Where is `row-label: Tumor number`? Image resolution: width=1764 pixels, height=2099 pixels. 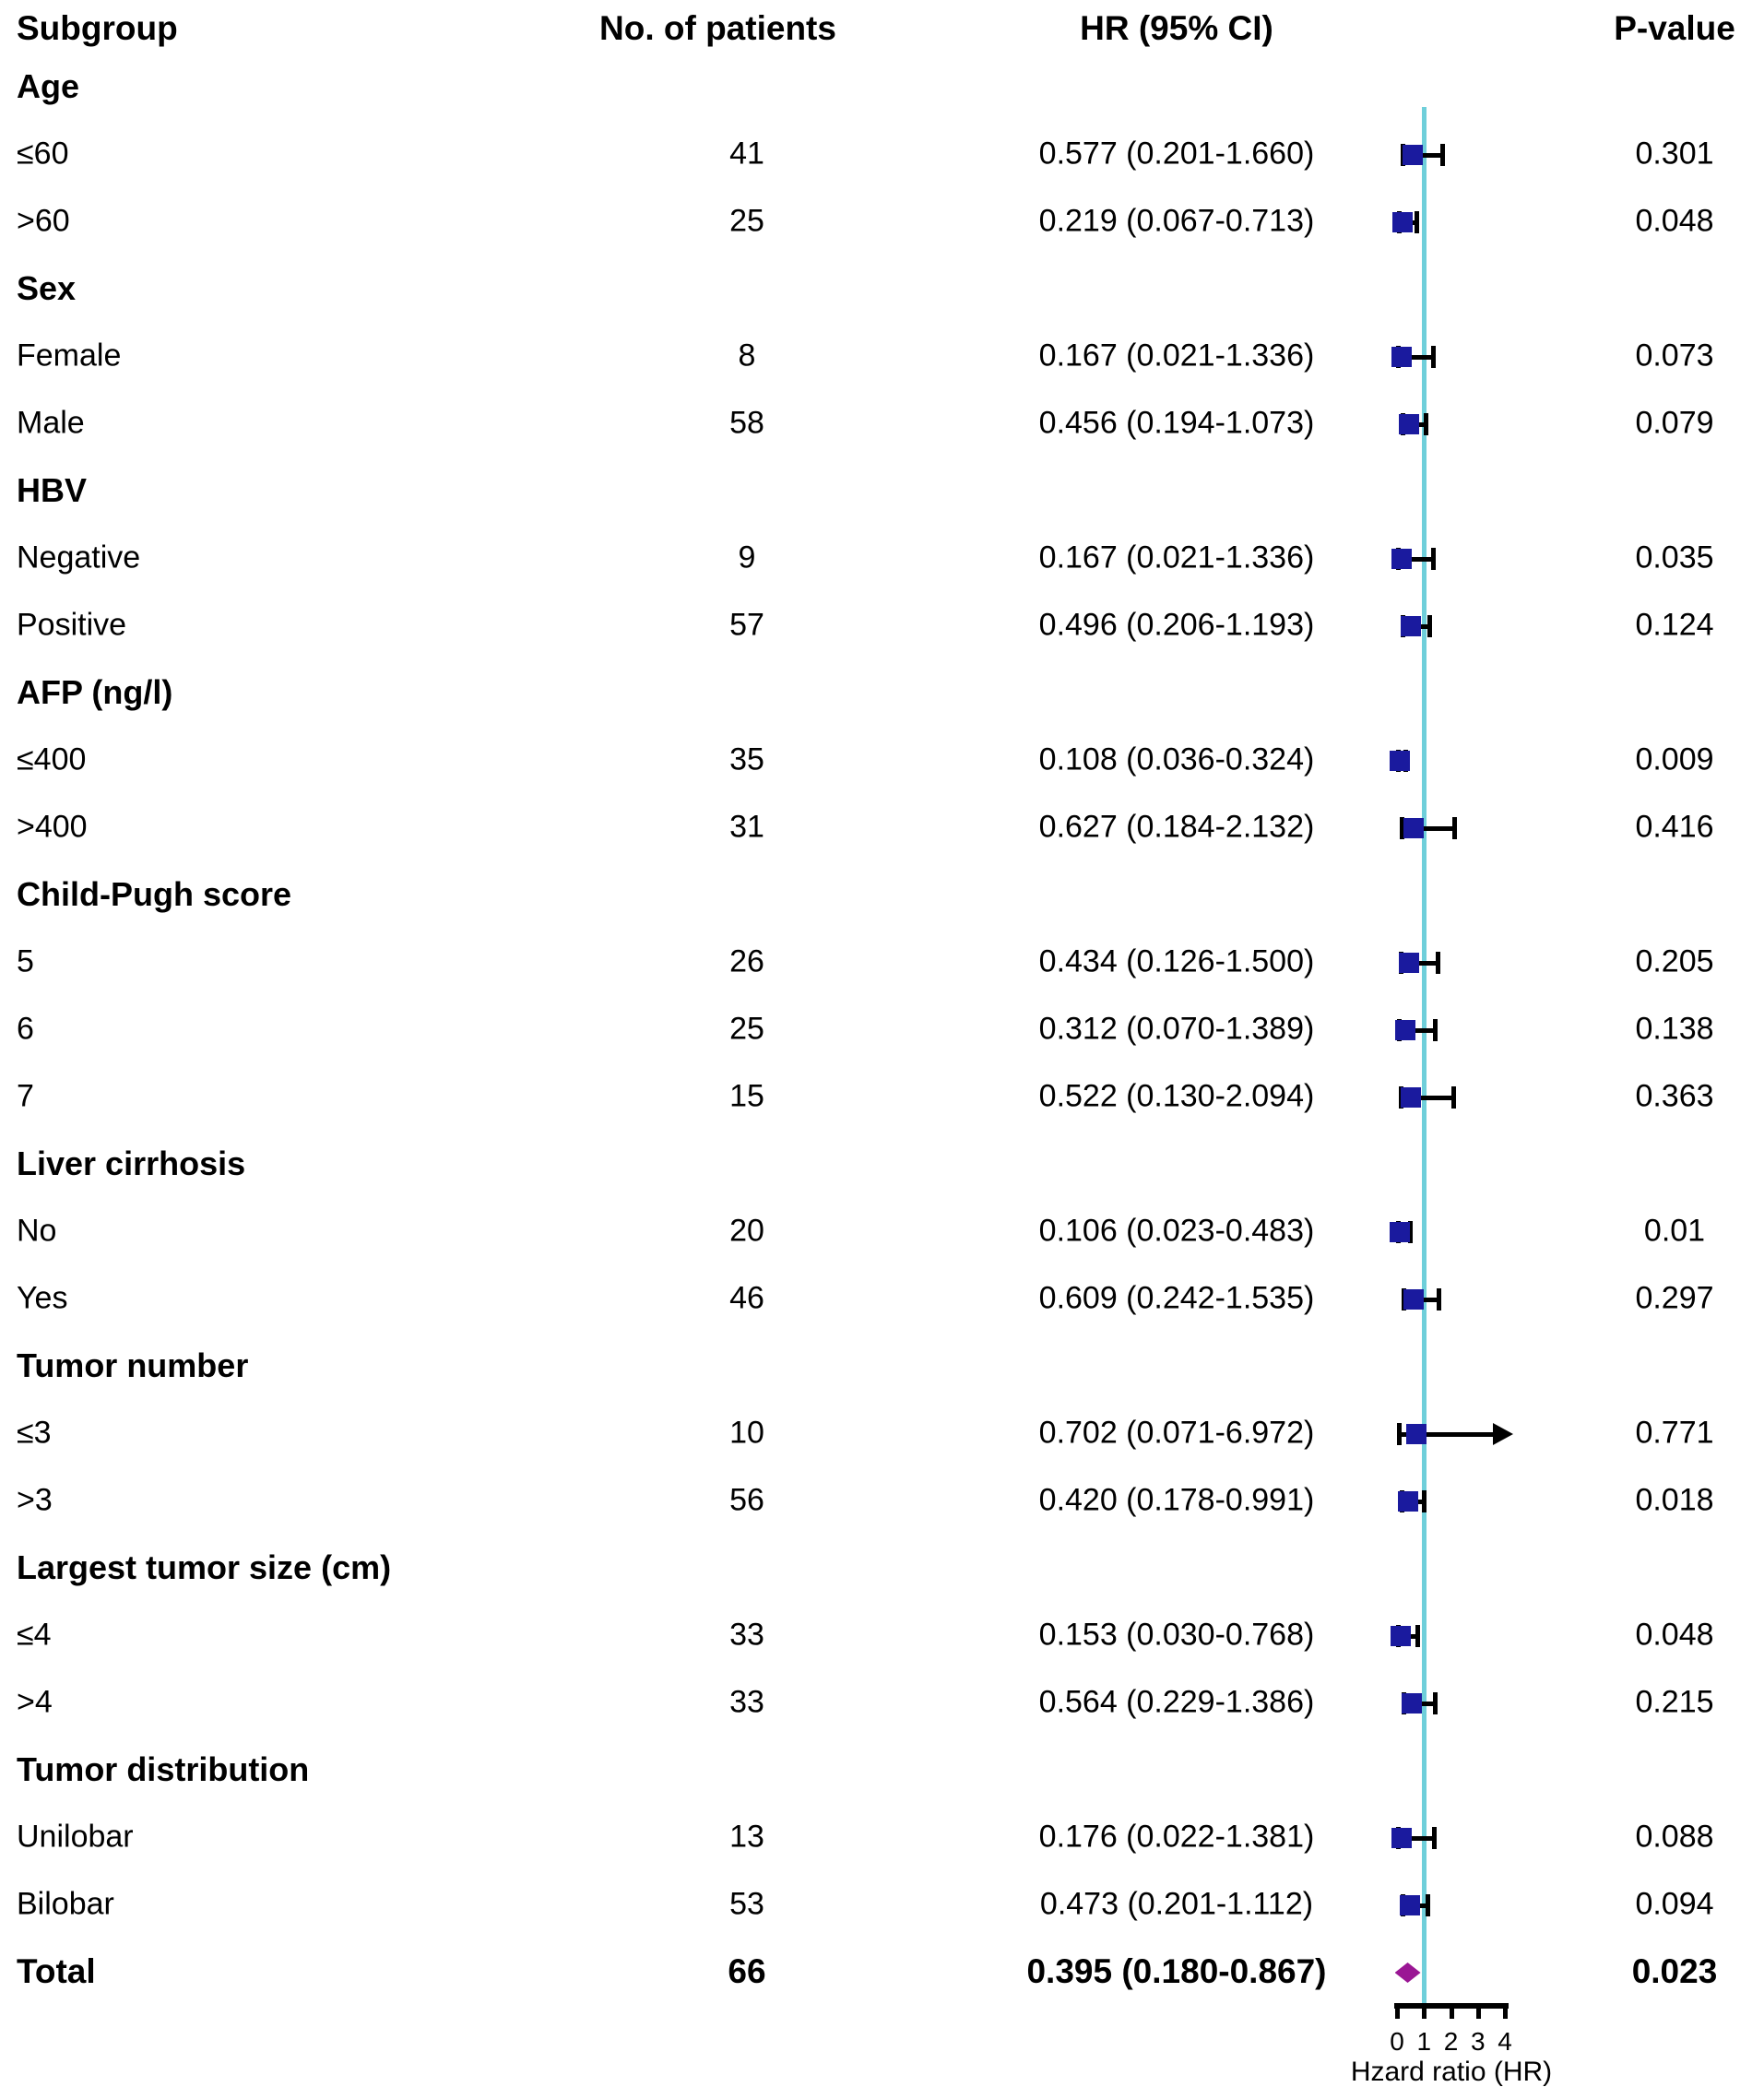
row-label: Tumor number is located at coordinates (133, 1365).